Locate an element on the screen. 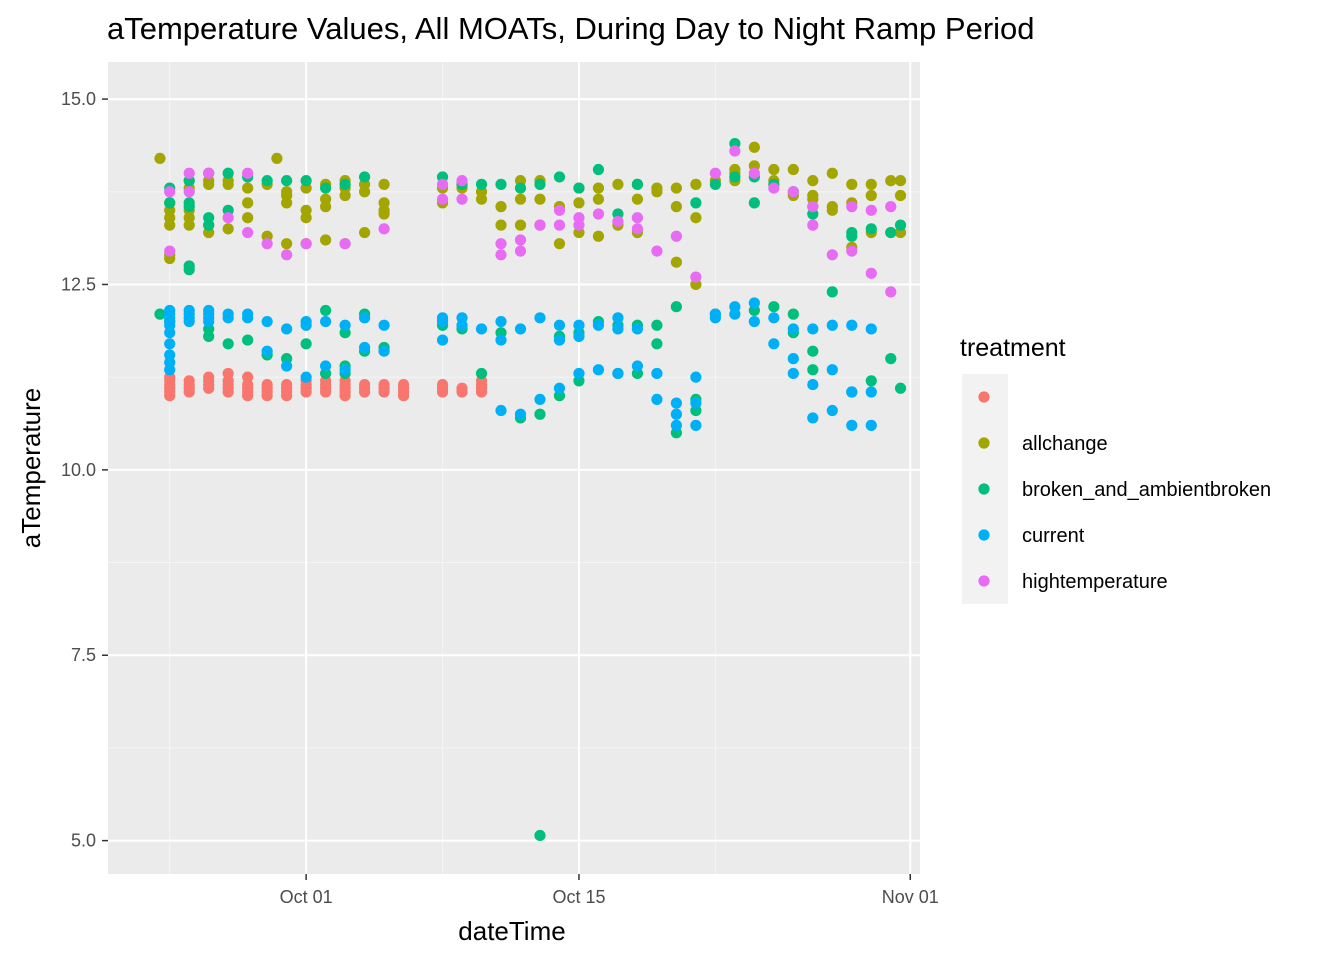 This screenshot has width=1344, height=960. legend-key is located at coordinates (984, 581).